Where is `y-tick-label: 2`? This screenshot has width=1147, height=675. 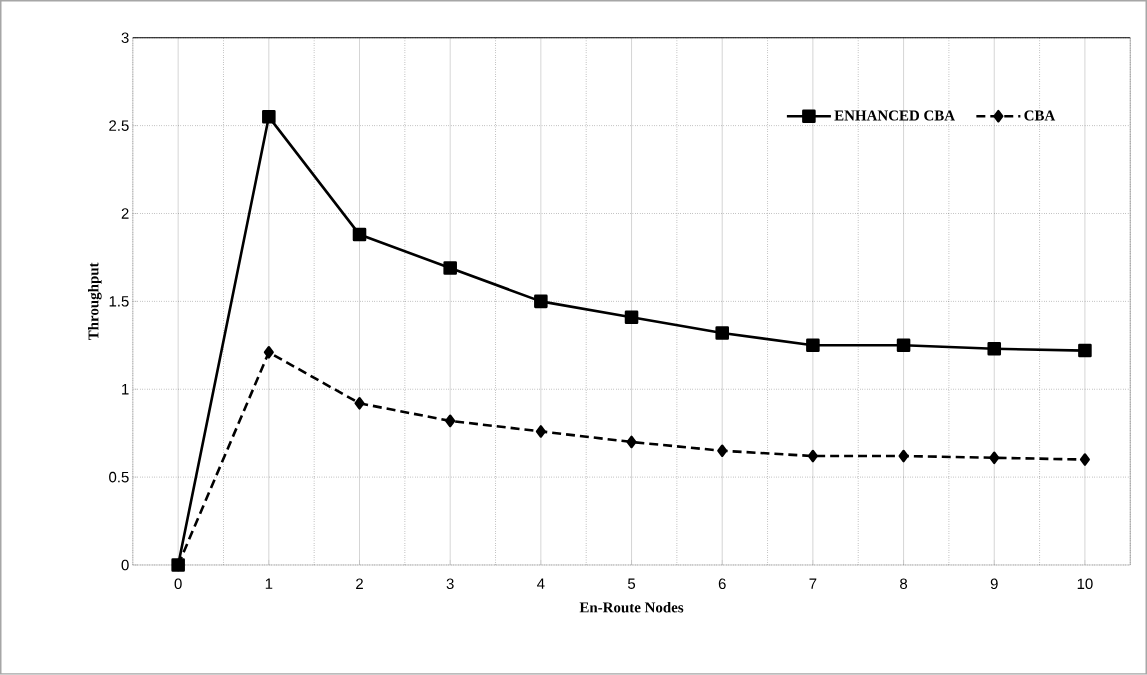 y-tick-label: 2 is located at coordinates (125, 213).